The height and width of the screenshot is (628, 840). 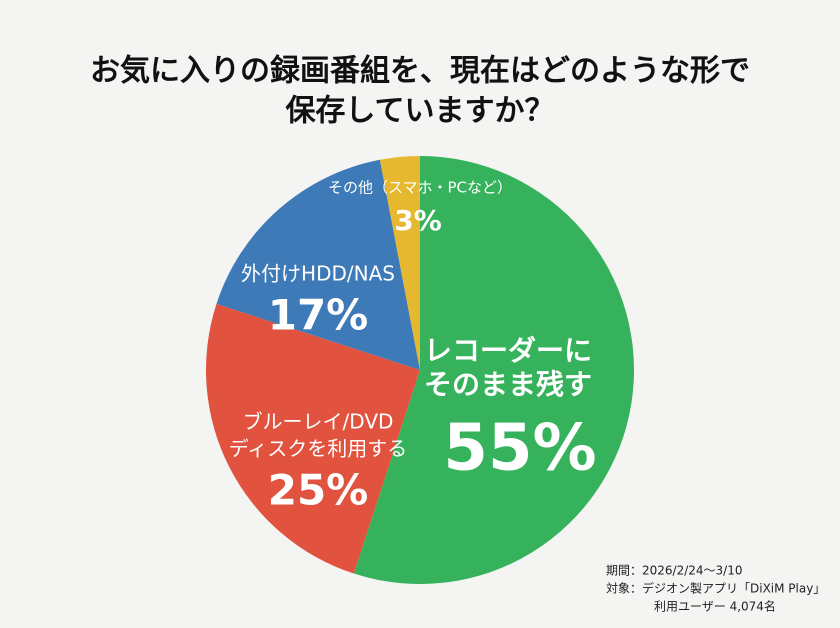 I want to click on slice-label: ブルーレイ/DVD, so click(x=318, y=422).